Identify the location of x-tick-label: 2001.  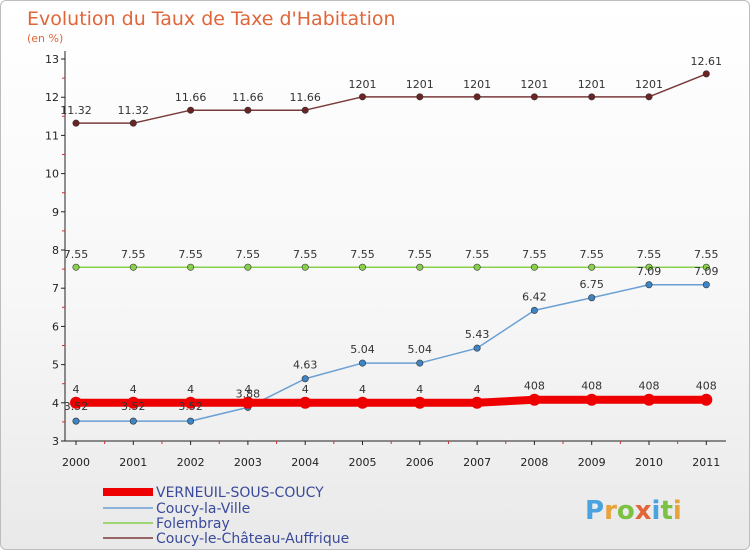
(133, 462).